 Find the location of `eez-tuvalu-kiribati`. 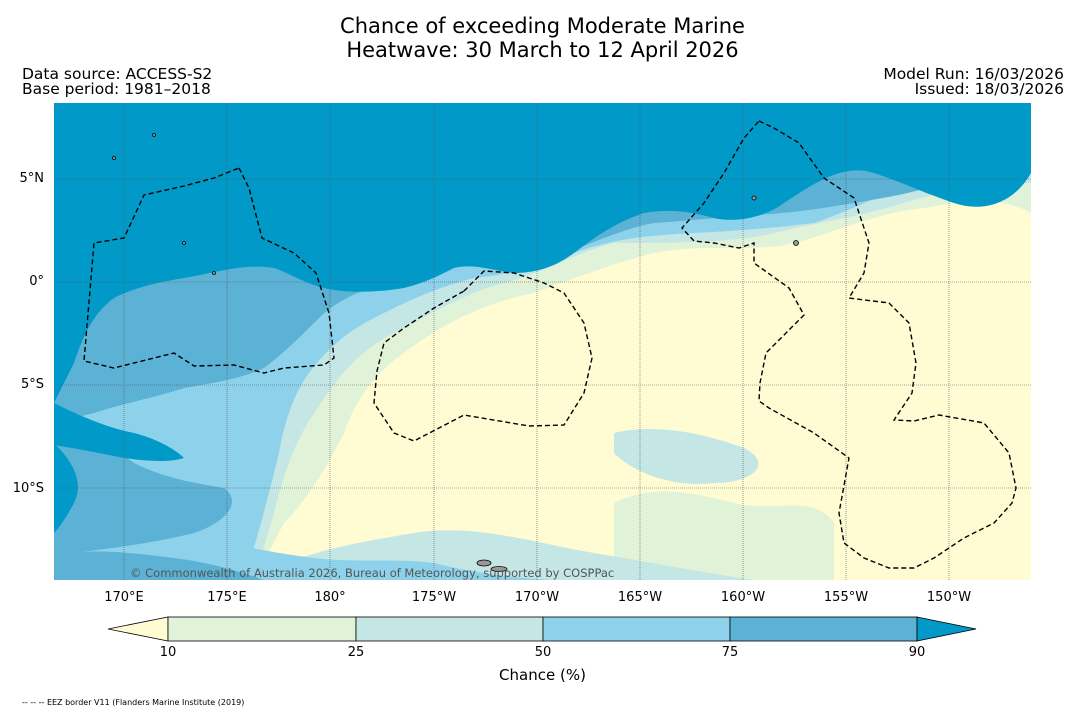

eez-tuvalu-kiribati is located at coordinates (209, 270).